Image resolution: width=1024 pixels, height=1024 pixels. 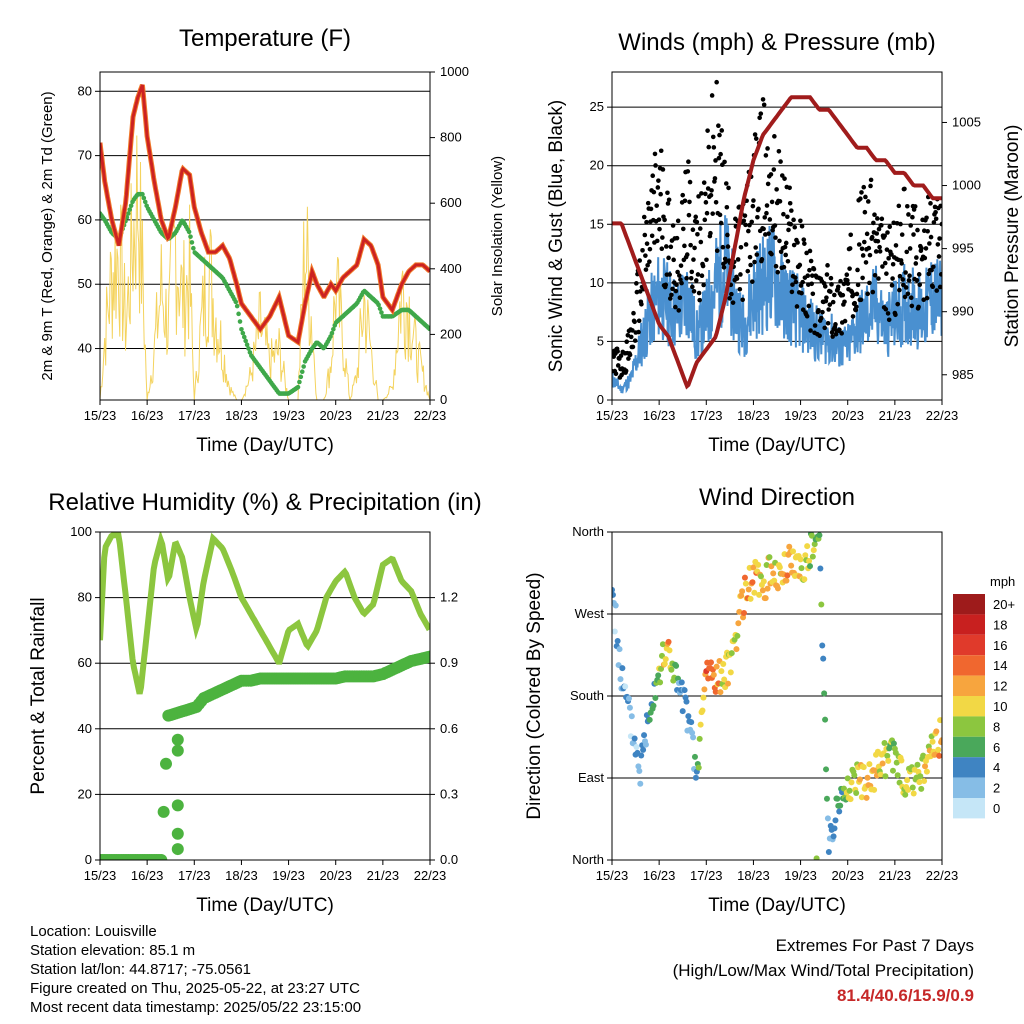 What do you see at coordinates (996, 788) in the screenshot?
I see `legend-label: 2` at bounding box center [996, 788].